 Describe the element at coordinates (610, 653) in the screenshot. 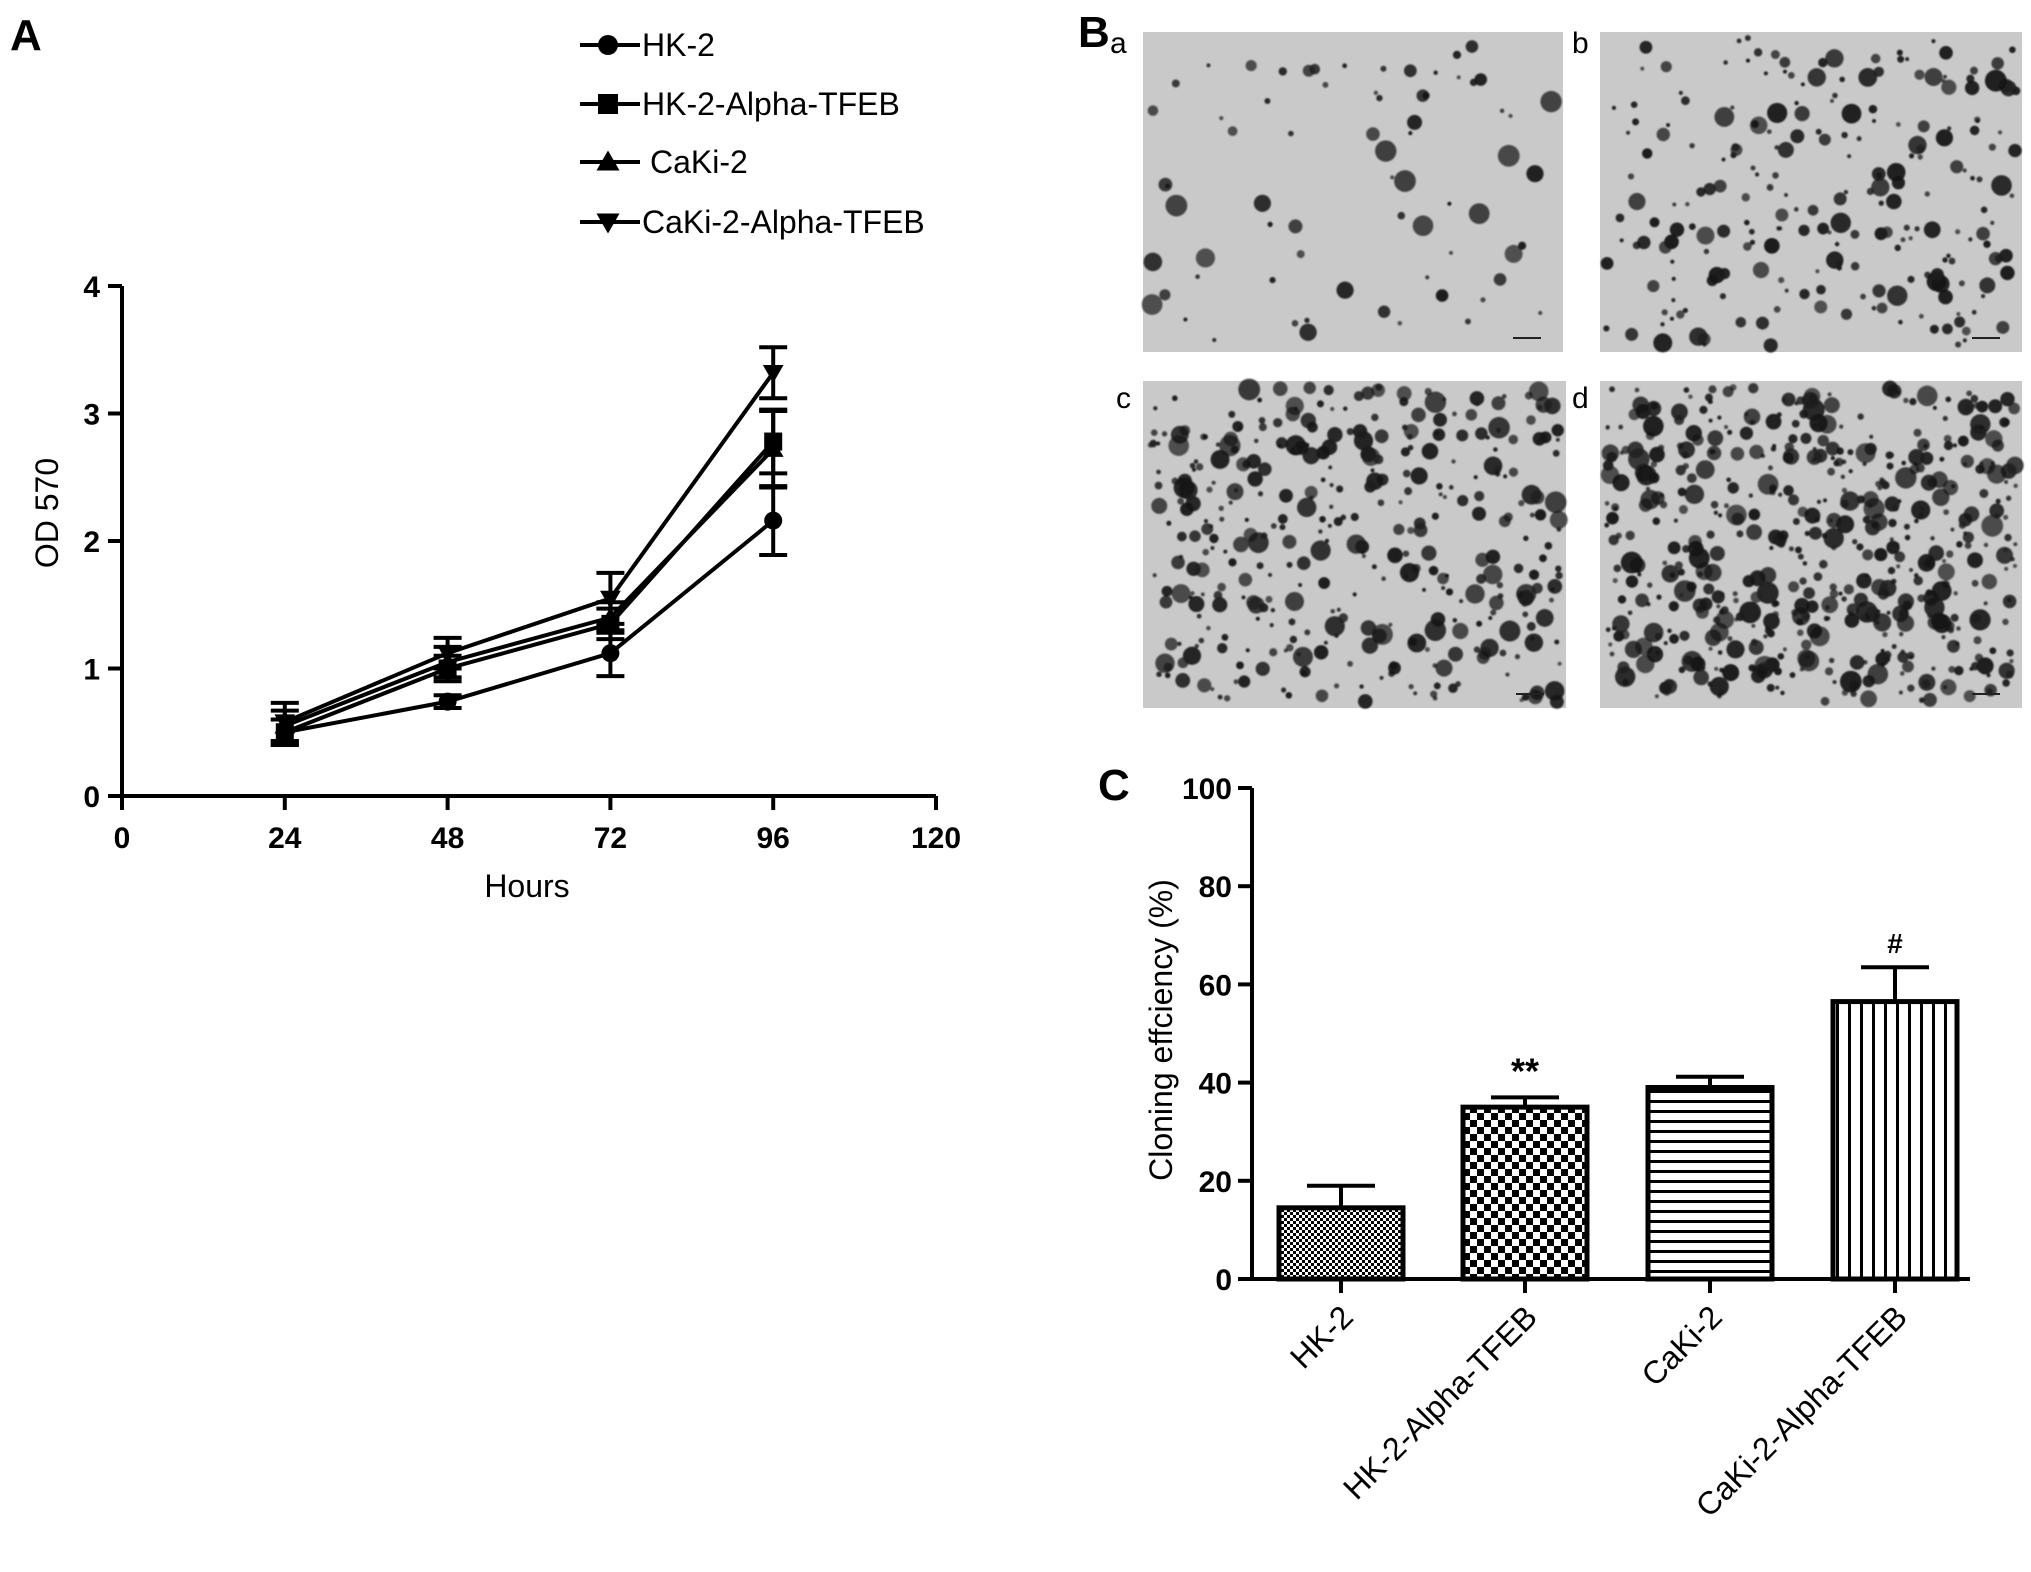

I see `data-point` at that location.